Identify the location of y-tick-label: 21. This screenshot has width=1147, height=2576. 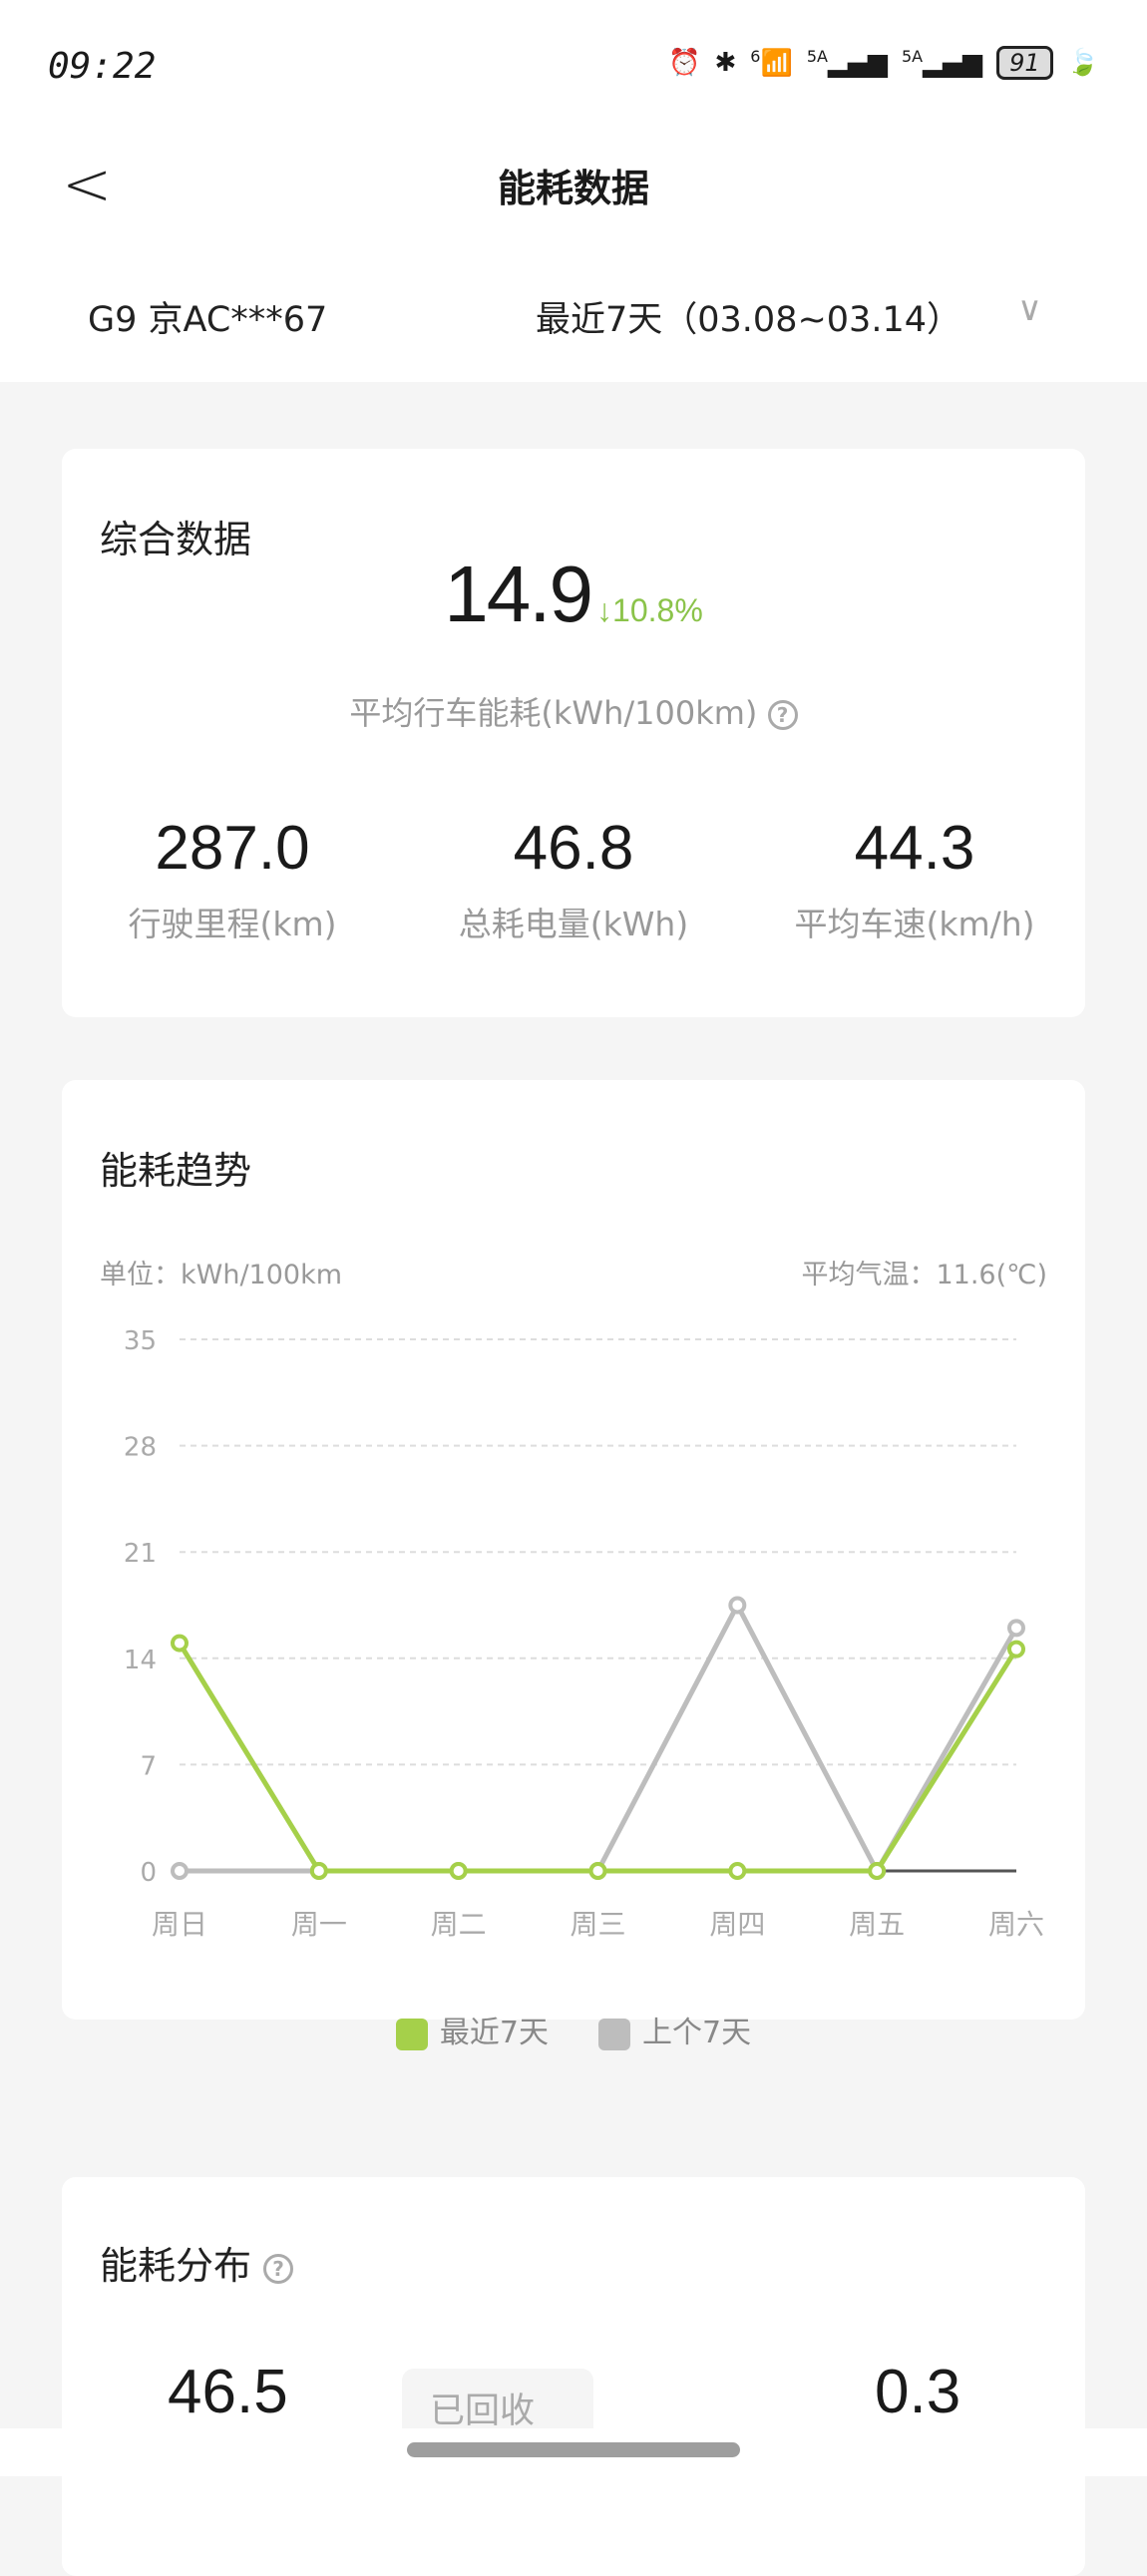
(140, 1554).